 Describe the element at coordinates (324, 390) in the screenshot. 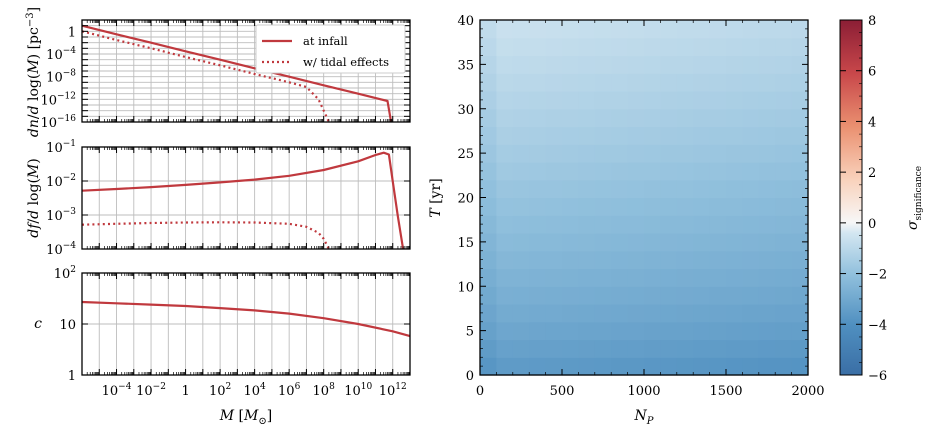

I see `xtick-label: 10⁸` at that location.